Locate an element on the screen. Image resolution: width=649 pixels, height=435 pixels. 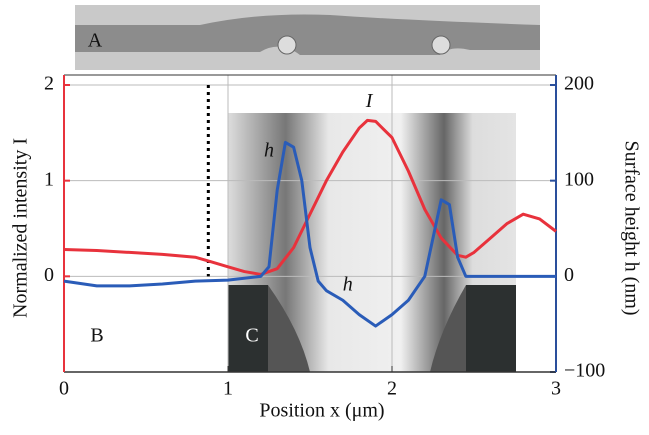
x-axis-label: Position x (μm) is located at coordinates (321, 411).